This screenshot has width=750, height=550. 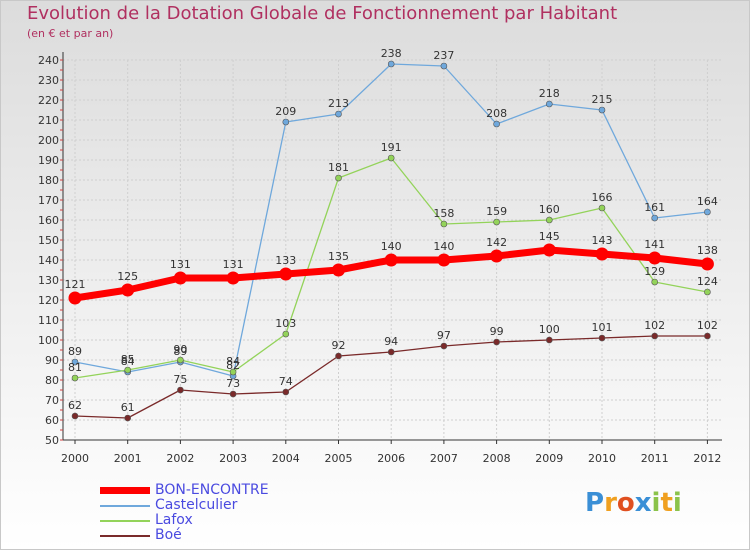 I want to click on data-label: 213, so click(x=338, y=103).